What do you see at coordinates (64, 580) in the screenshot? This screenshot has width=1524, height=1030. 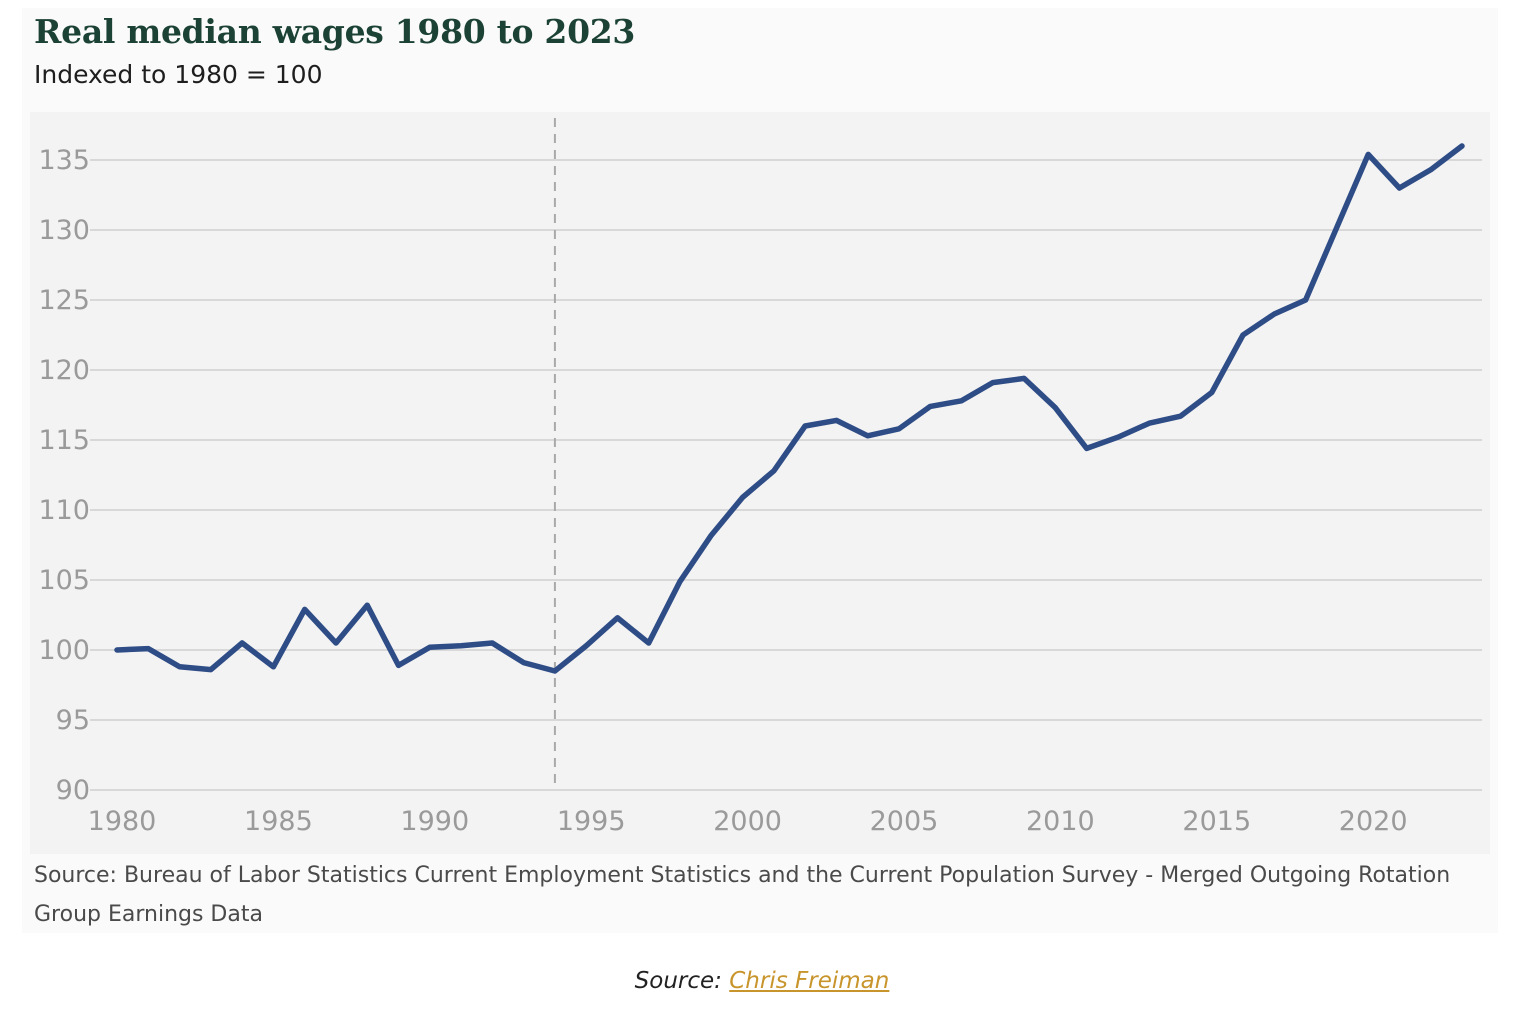 I see `y-tick-label: 105` at bounding box center [64, 580].